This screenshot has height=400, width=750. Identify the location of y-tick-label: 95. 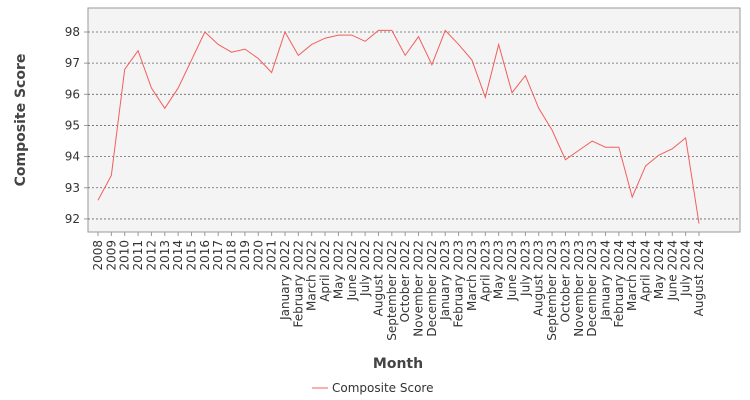
(72, 125).